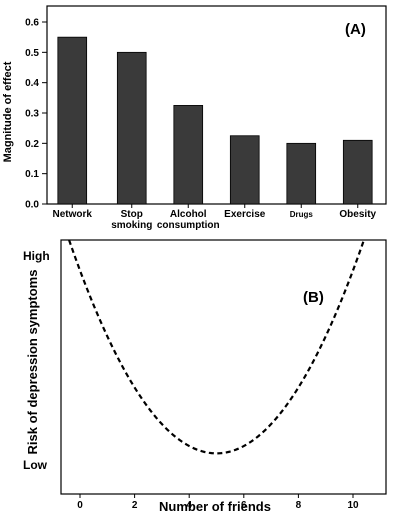 Image resolution: width=400 pixels, height=516 pixels. I want to click on x-tick-label-a: Network, so click(73, 214).